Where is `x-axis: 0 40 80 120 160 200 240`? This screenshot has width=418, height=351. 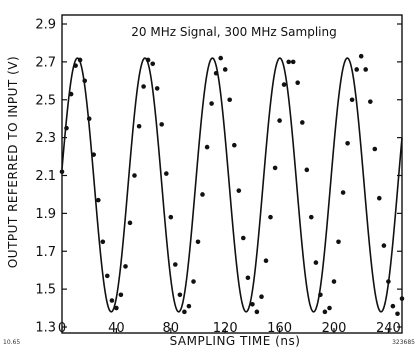
x-axis: 0 40 80 120 160 200 240 is located at coordinates (229, 328).